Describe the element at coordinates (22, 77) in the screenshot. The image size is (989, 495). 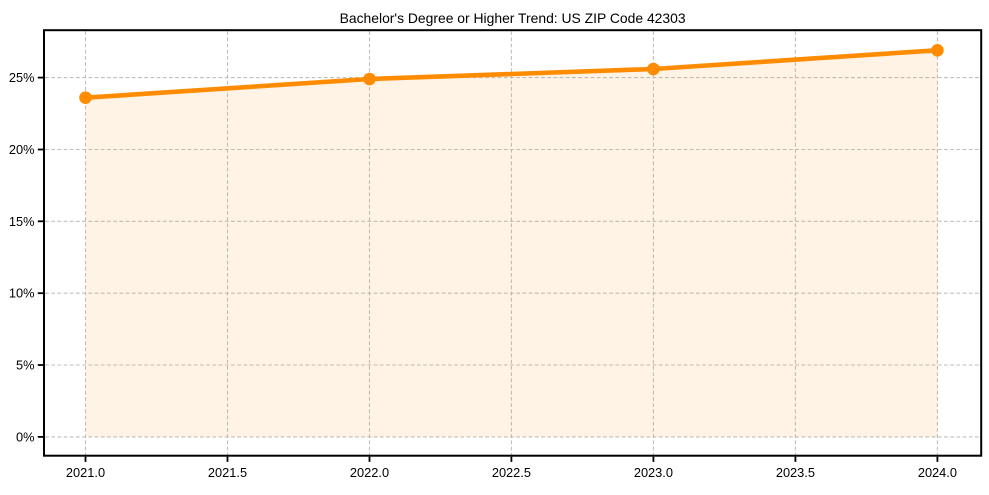
I see `svg-text: 25%` at that location.